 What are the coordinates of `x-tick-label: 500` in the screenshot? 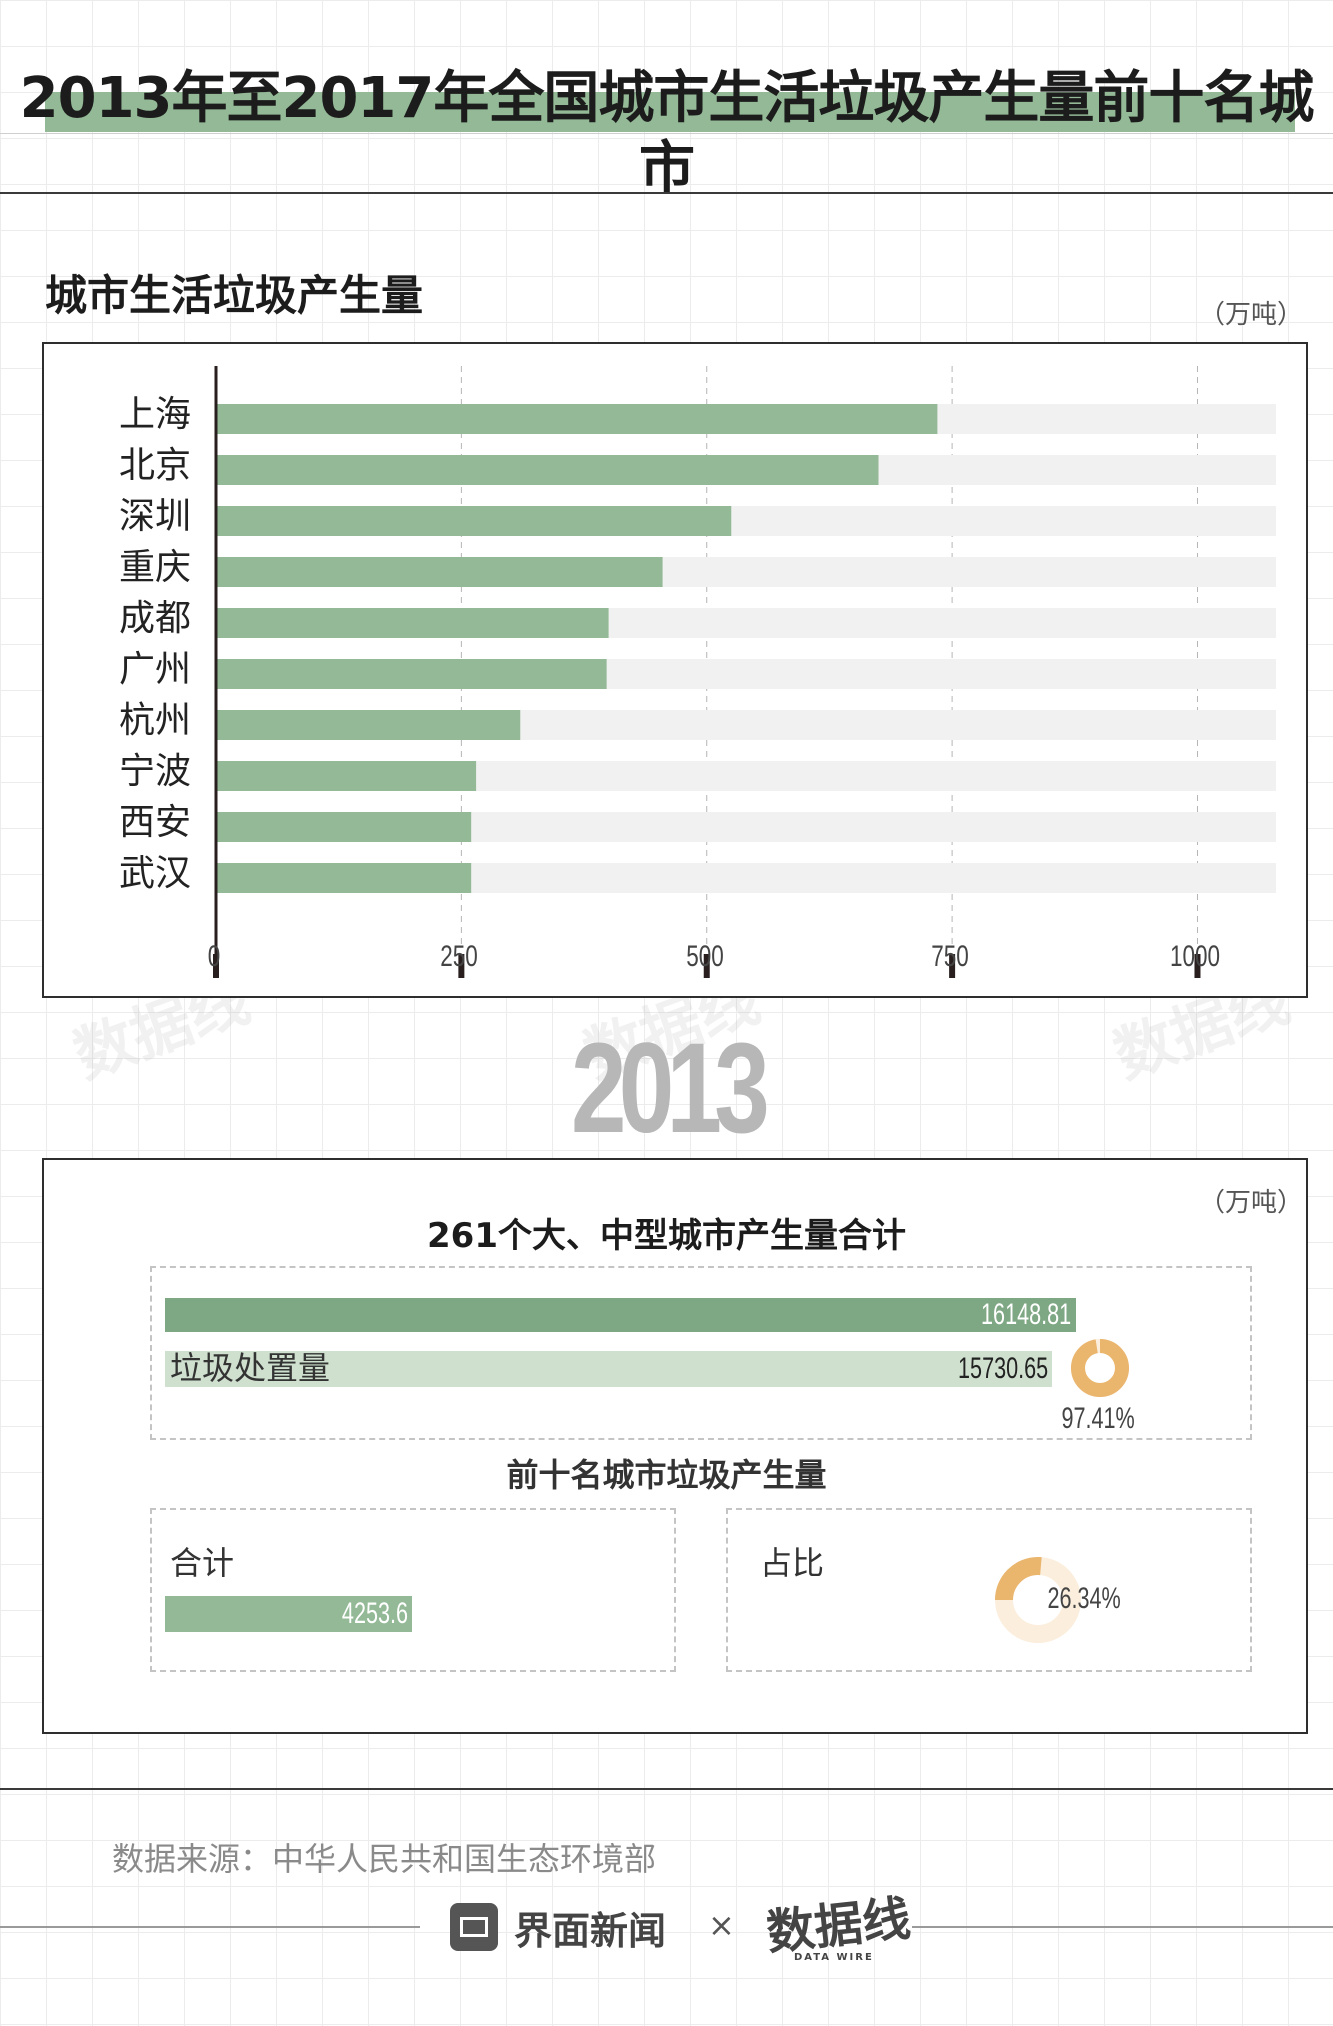 It's located at (704, 956).